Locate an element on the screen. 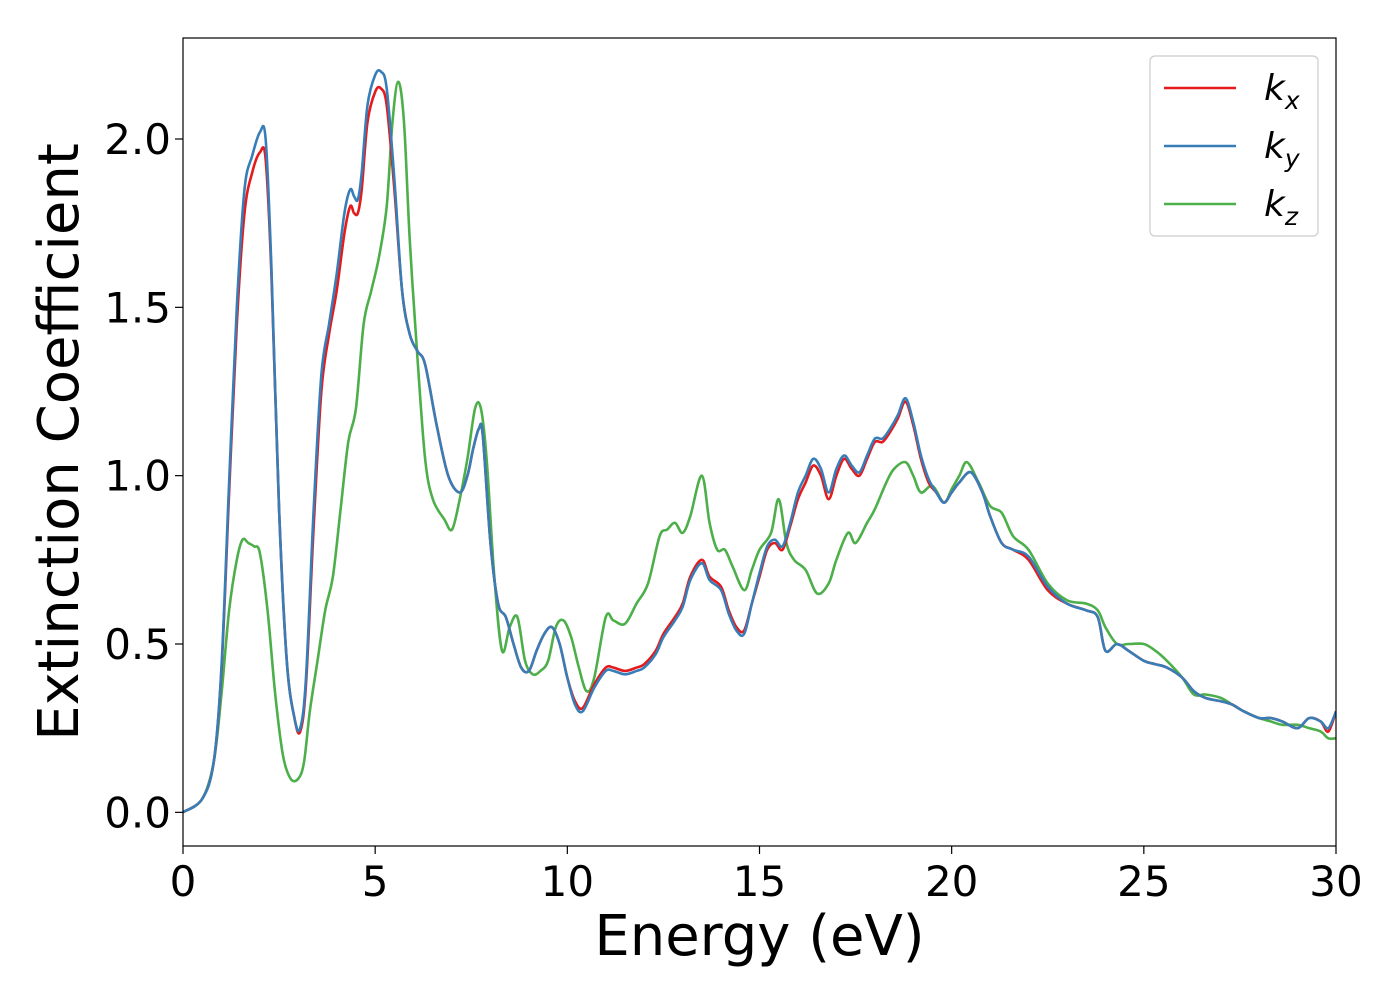  legend-label-sub: x is located at coordinates (1292, 100).